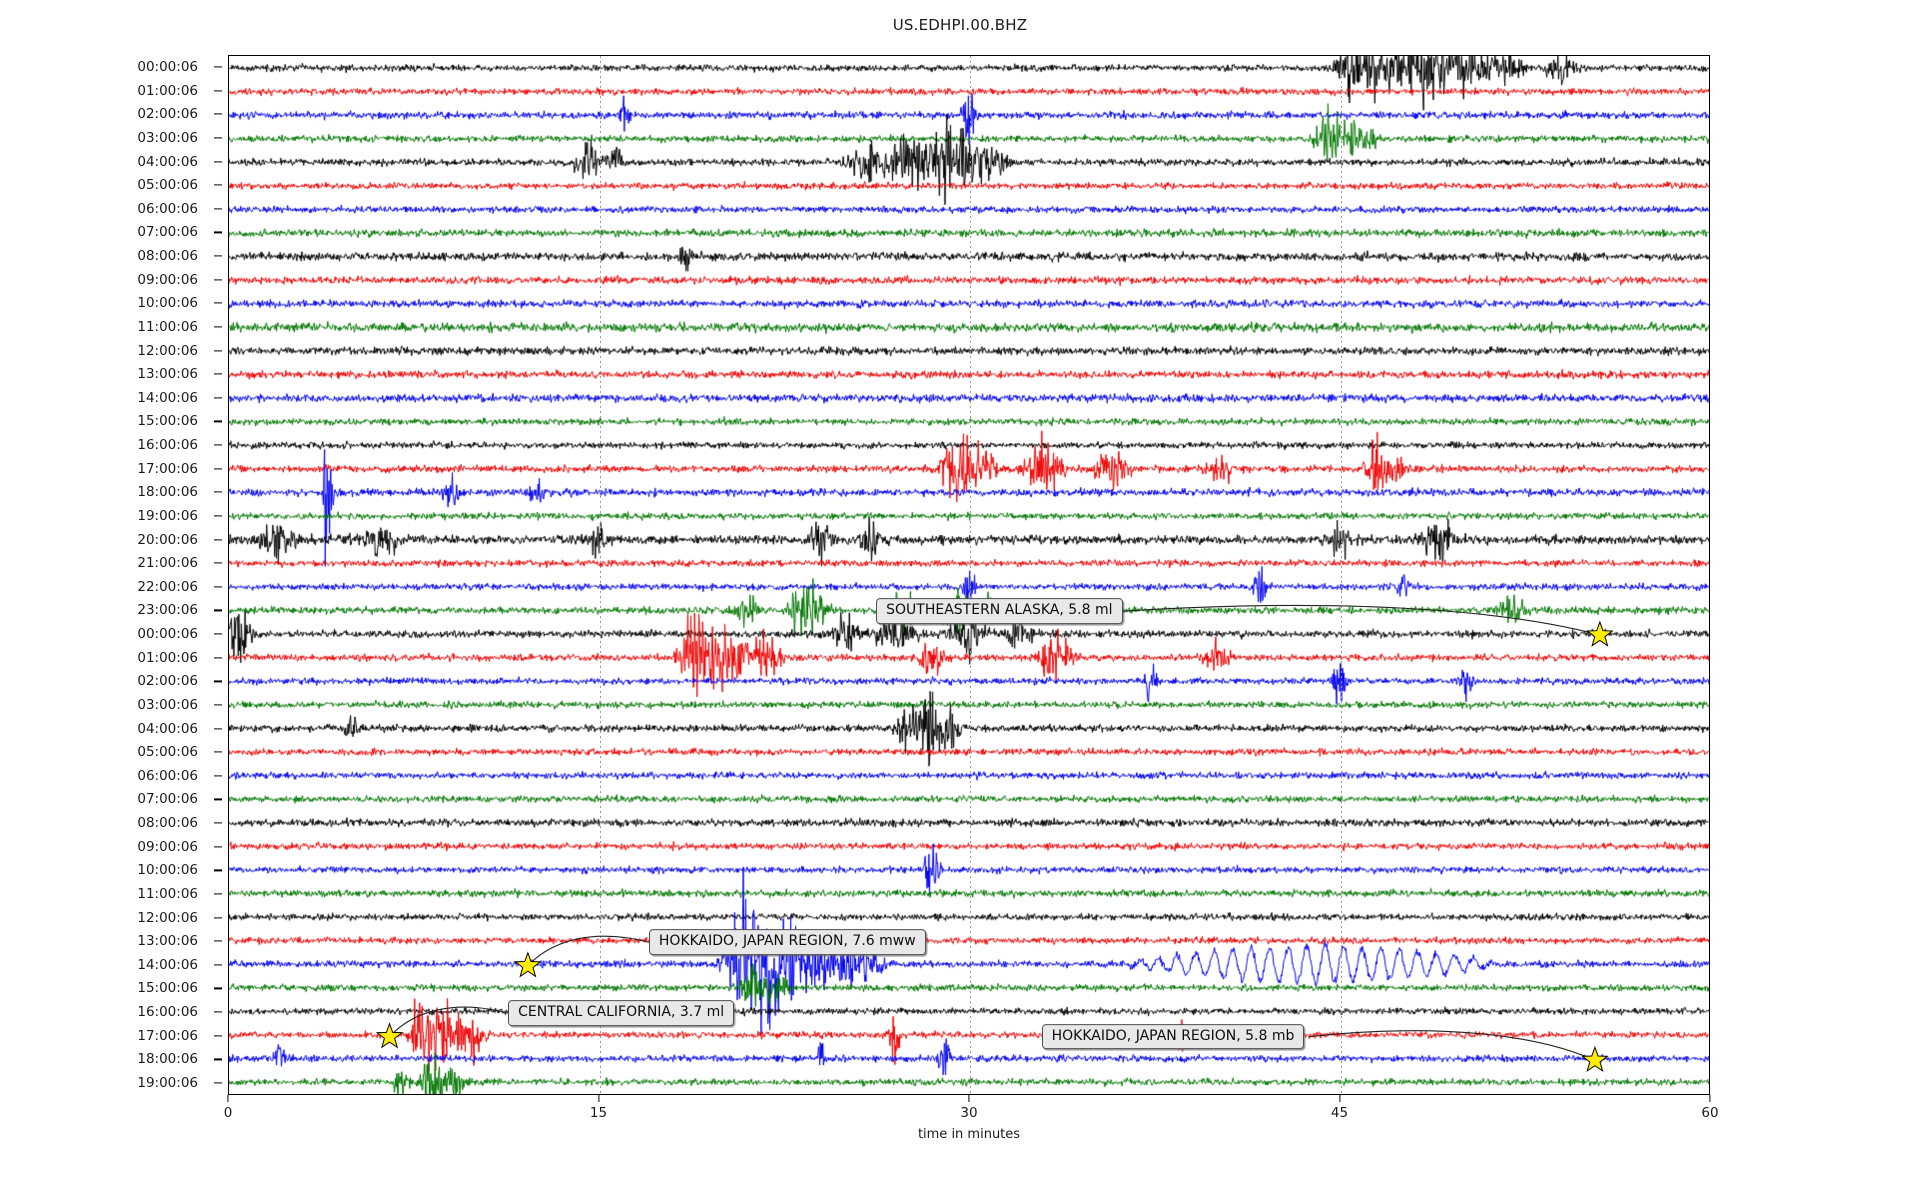 The width and height of the screenshot is (1920, 1200). Describe the element at coordinates (167, 90) in the screenshot. I see `y-tick-label-1: 01:00:06` at that location.